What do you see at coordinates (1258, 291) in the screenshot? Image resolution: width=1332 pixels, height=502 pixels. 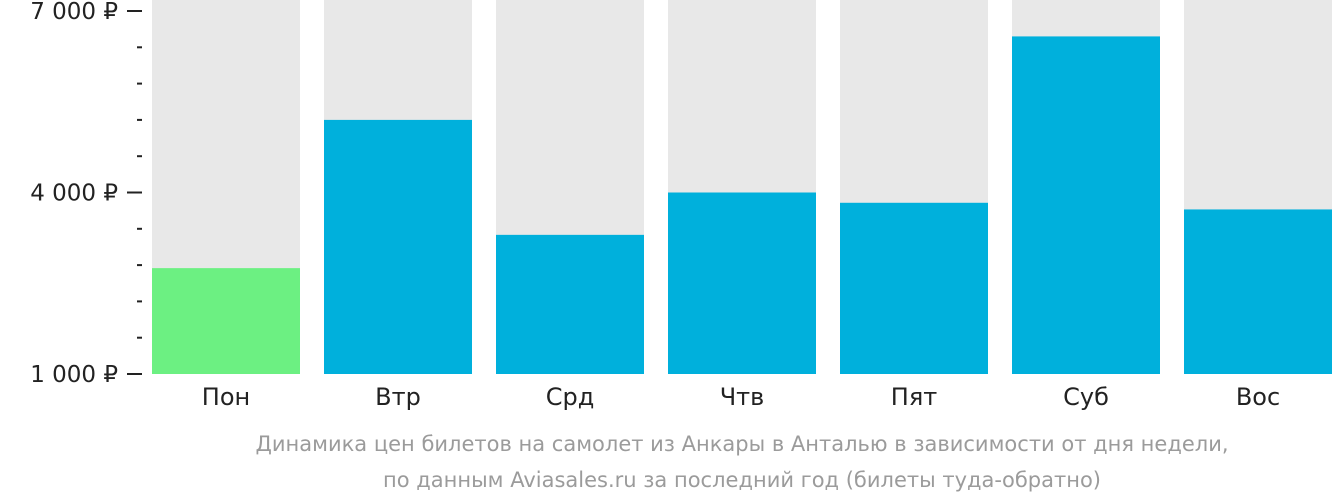 I see `bar-Вос` at bounding box center [1258, 291].